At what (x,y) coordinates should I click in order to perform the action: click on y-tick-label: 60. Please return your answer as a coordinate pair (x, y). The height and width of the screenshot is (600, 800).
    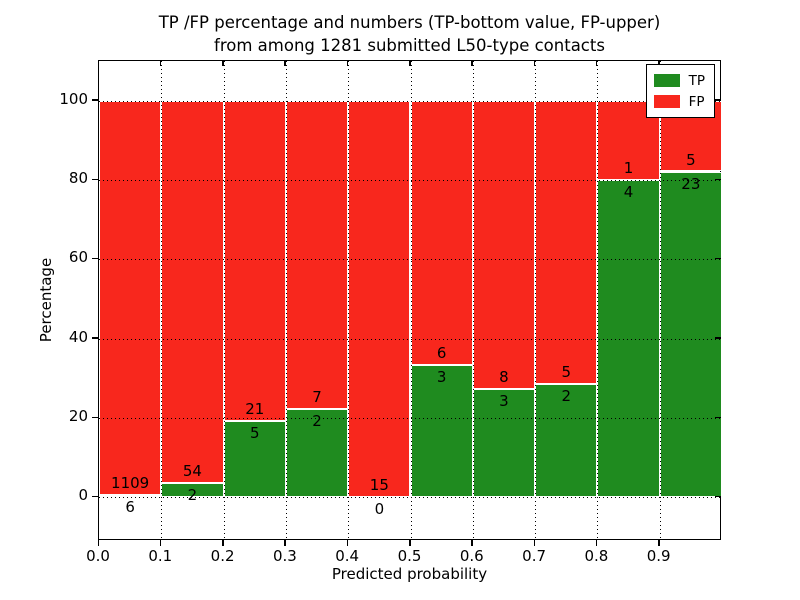
    Looking at the image, I should click on (78, 257).